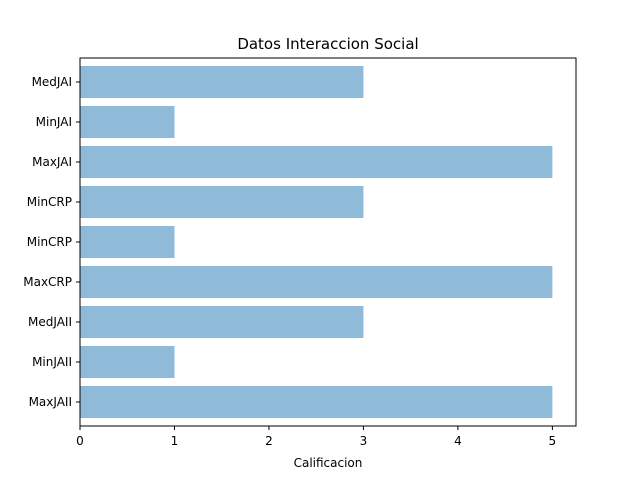  Describe the element at coordinates (52, 82) in the screenshot. I see `y-tick-label: MedJAI` at that location.